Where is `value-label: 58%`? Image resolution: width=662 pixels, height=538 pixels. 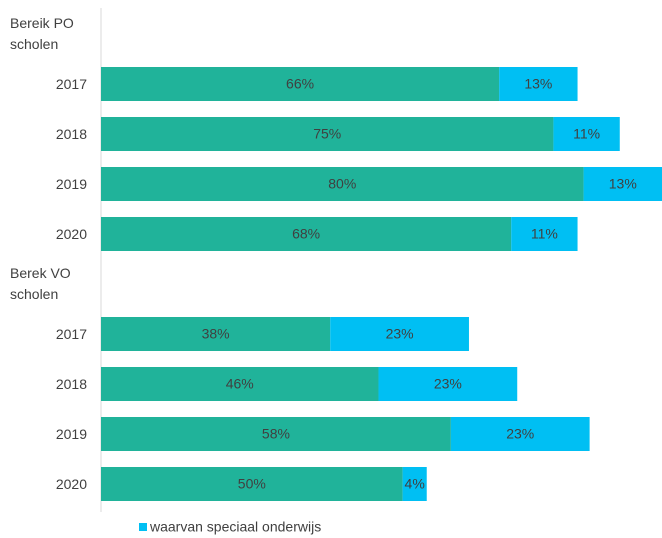
value-label: 58% is located at coordinates (276, 434).